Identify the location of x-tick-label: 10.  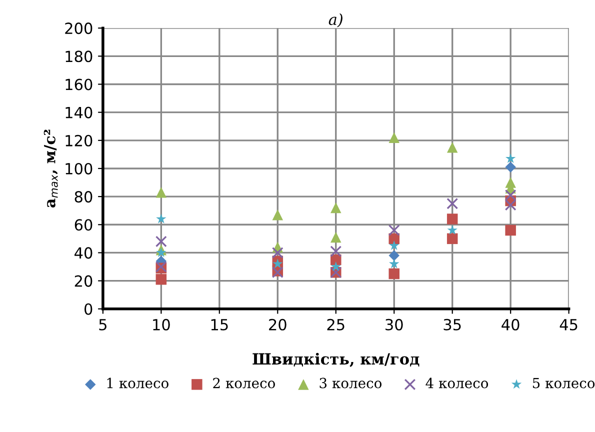
(161, 324).